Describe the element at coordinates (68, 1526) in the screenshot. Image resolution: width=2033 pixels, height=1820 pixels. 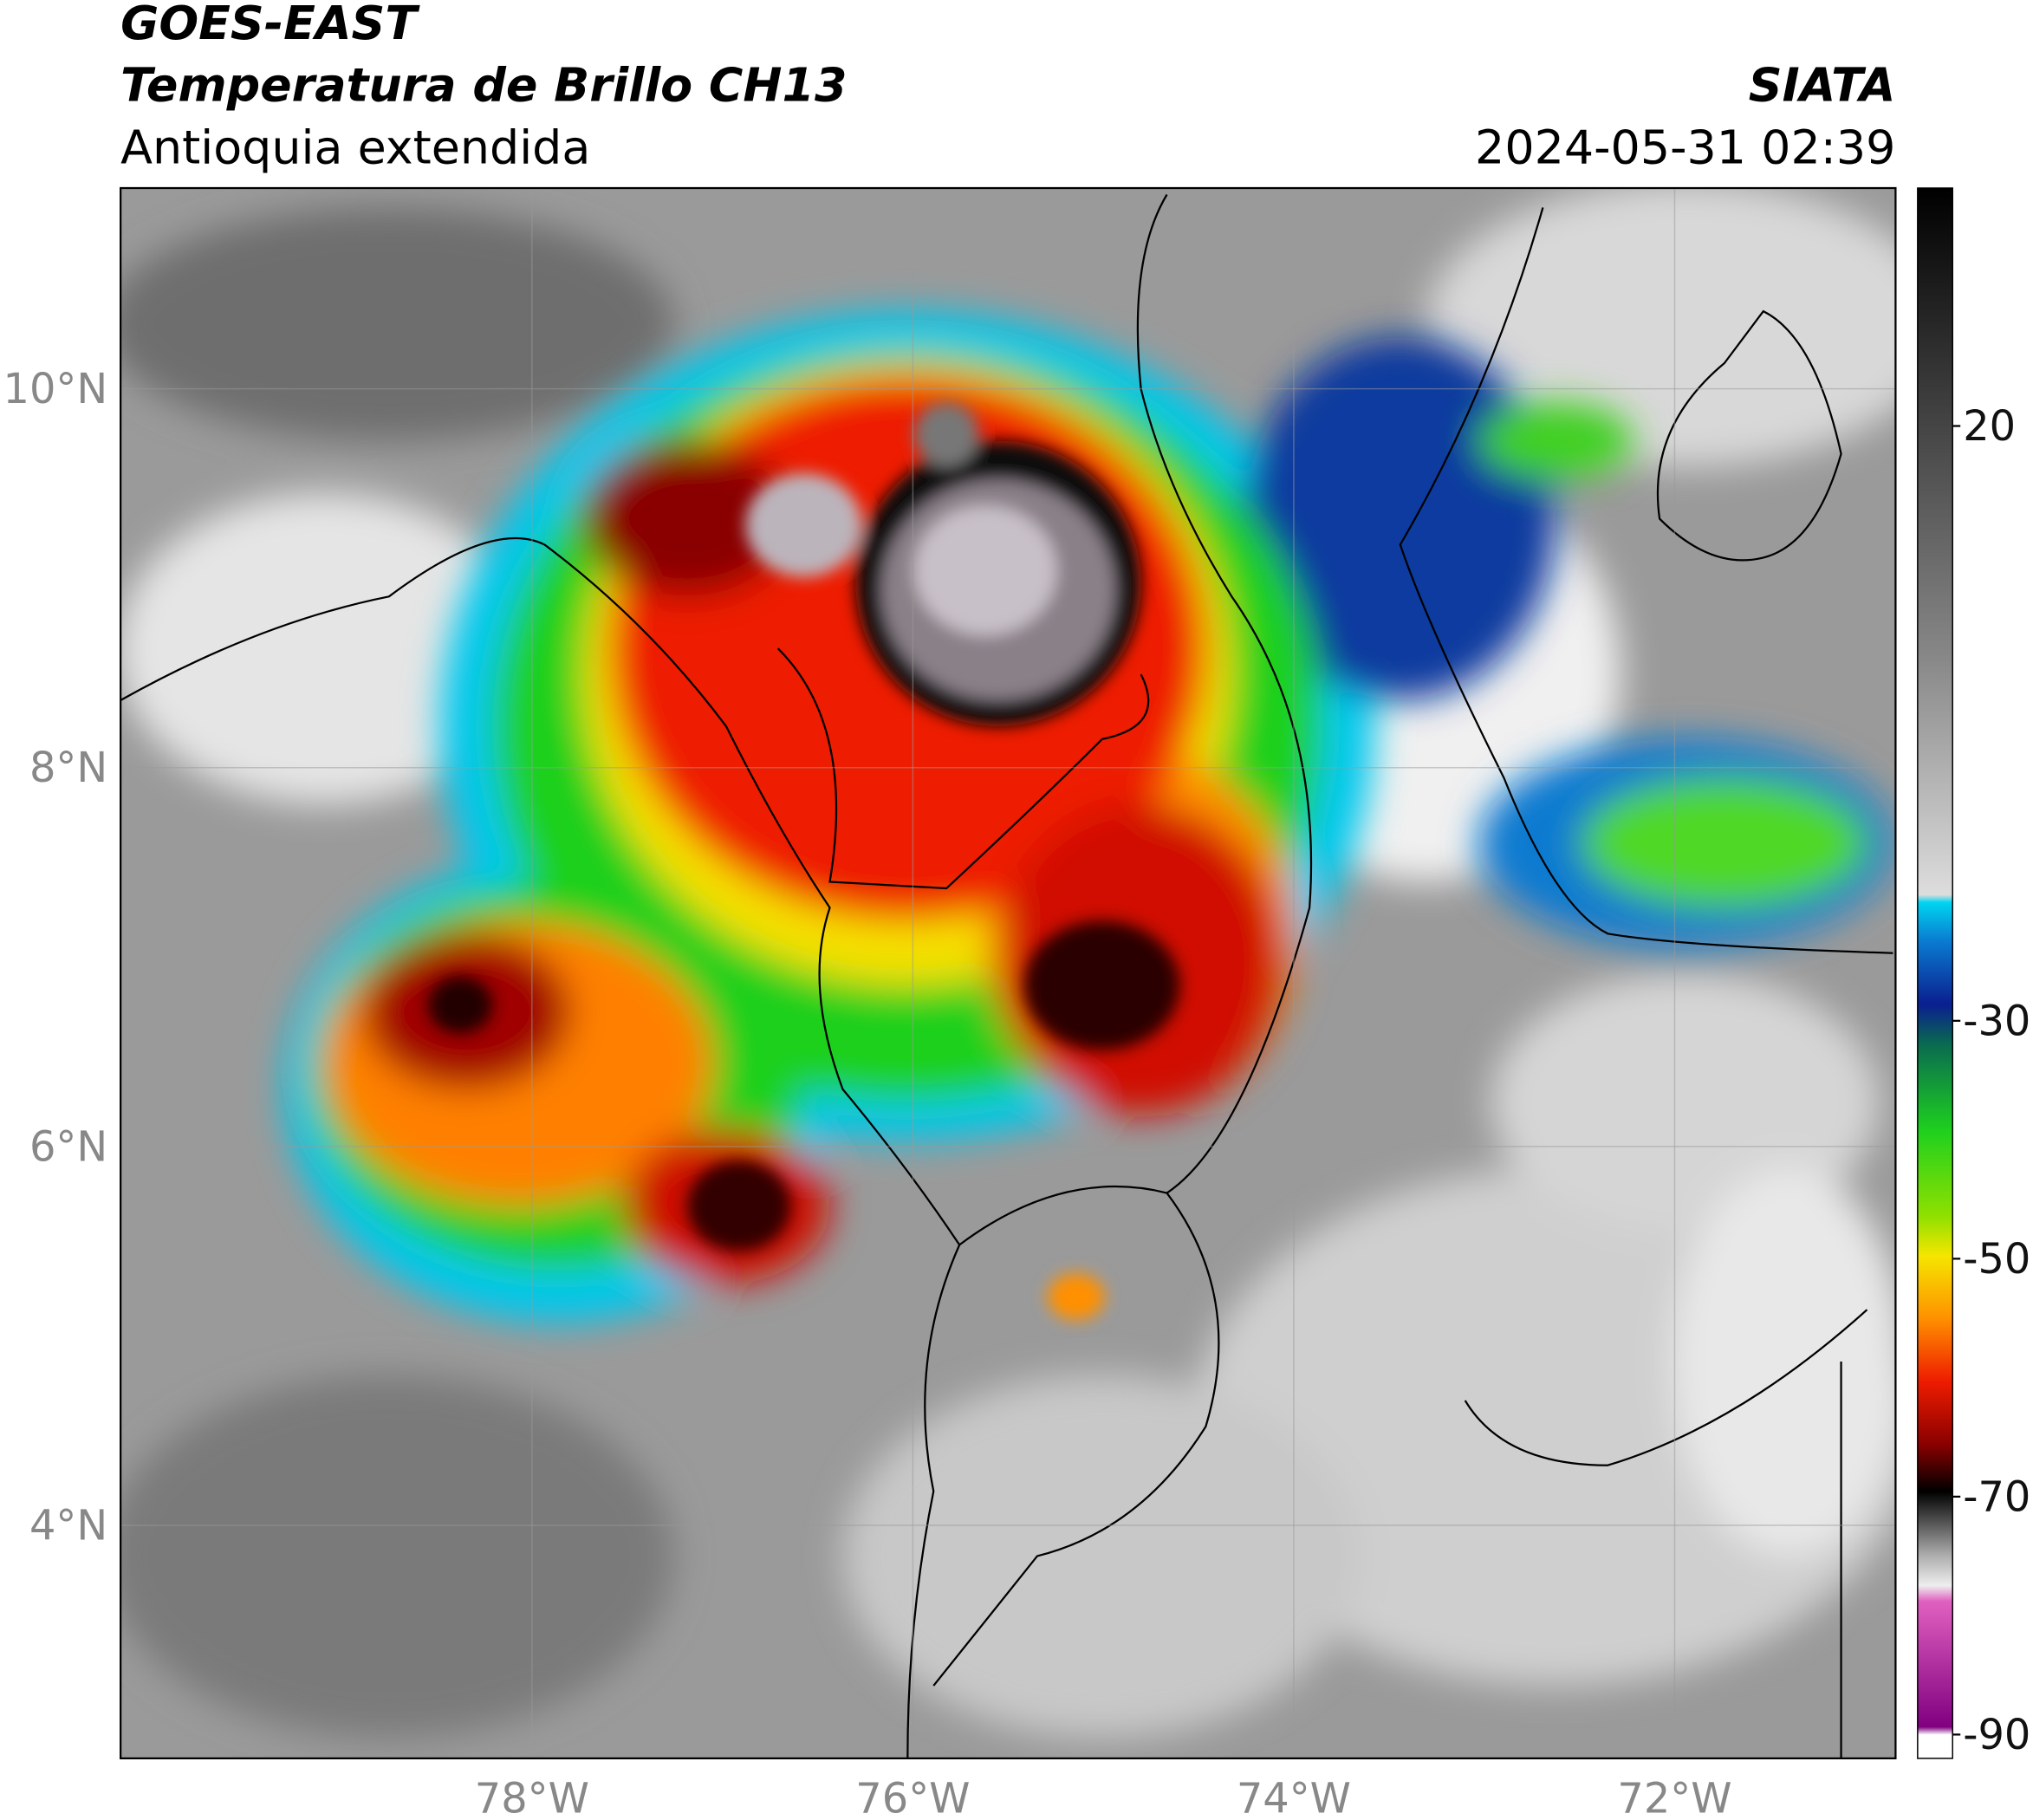
I see `y-tick-label: 4°N` at that location.